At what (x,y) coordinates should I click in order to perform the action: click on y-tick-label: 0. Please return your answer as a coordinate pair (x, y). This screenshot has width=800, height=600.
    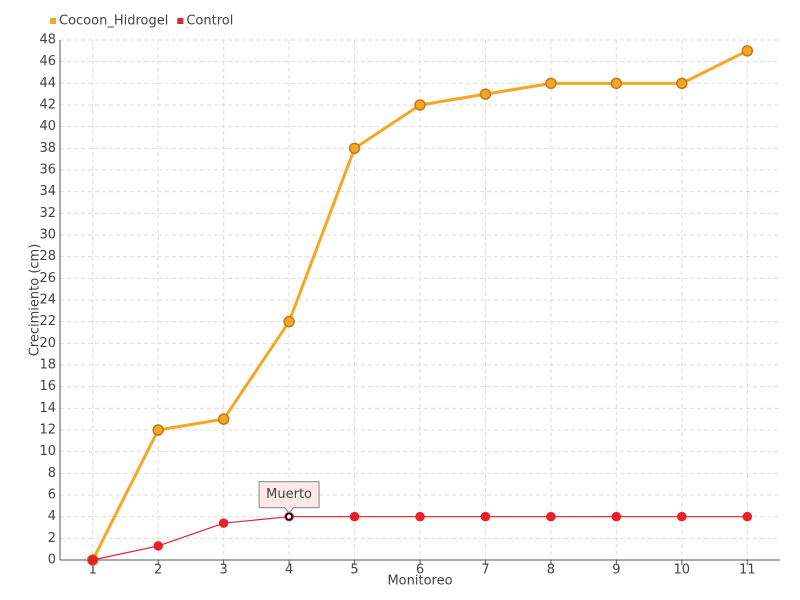
    Looking at the image, I should click on (52, 560).